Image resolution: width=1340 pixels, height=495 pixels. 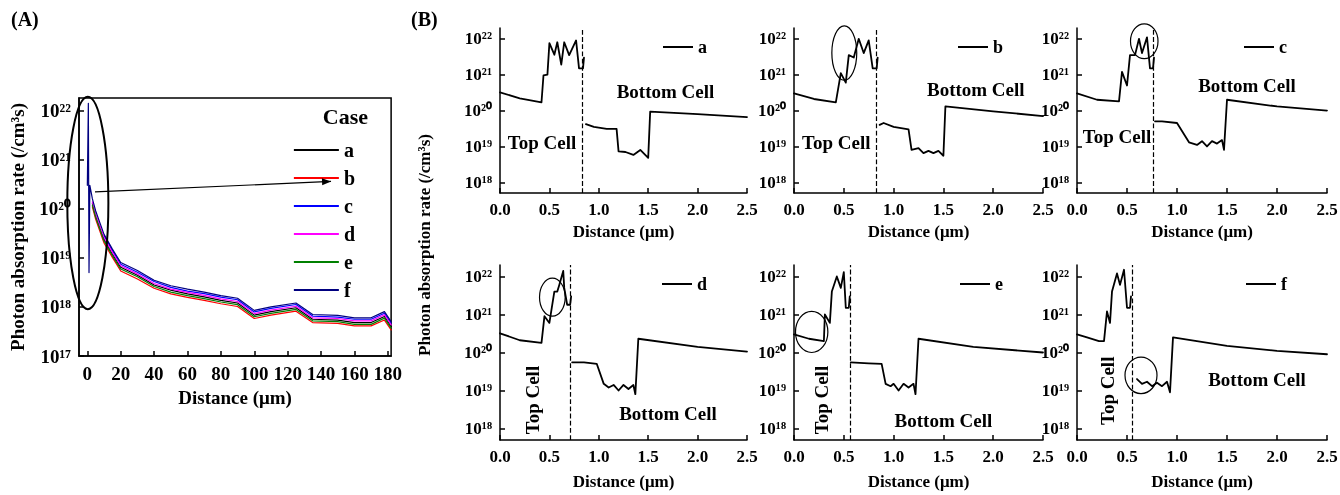 I want to click on chart-title: (B), so click(x=424, y=19).